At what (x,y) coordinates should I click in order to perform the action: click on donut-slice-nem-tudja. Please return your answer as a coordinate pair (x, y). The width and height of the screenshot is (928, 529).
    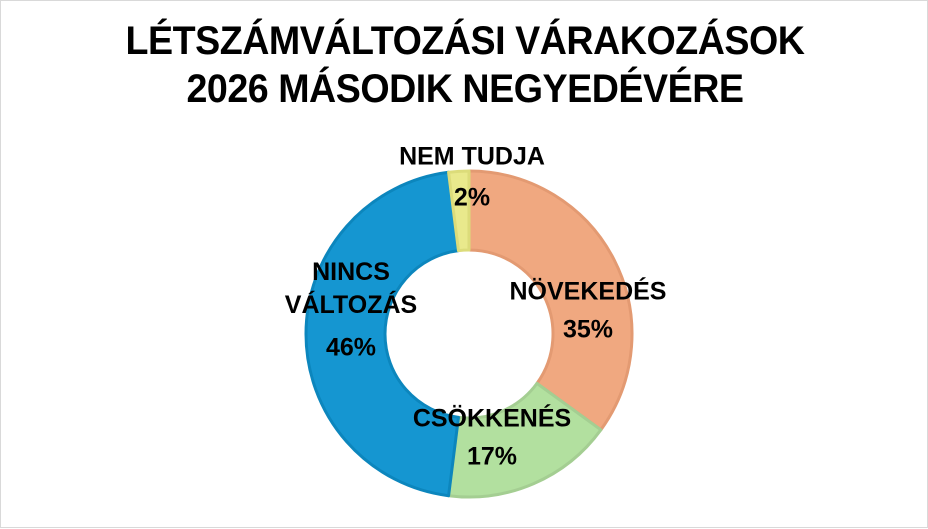
    Looking at the image, I should click on (459, 211).